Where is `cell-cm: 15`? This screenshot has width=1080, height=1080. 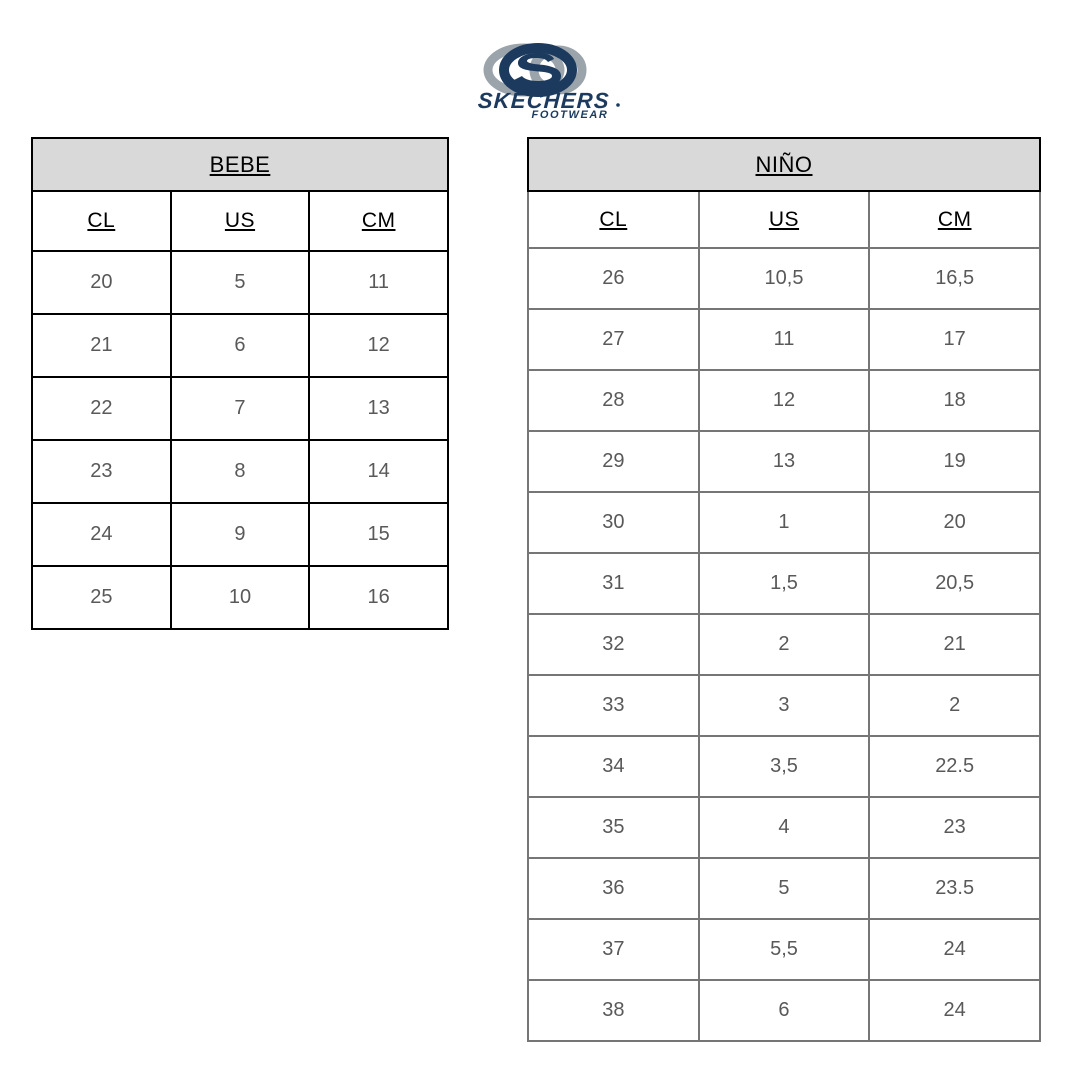 cell-cm: 15 is located at coordinates (378, 534).